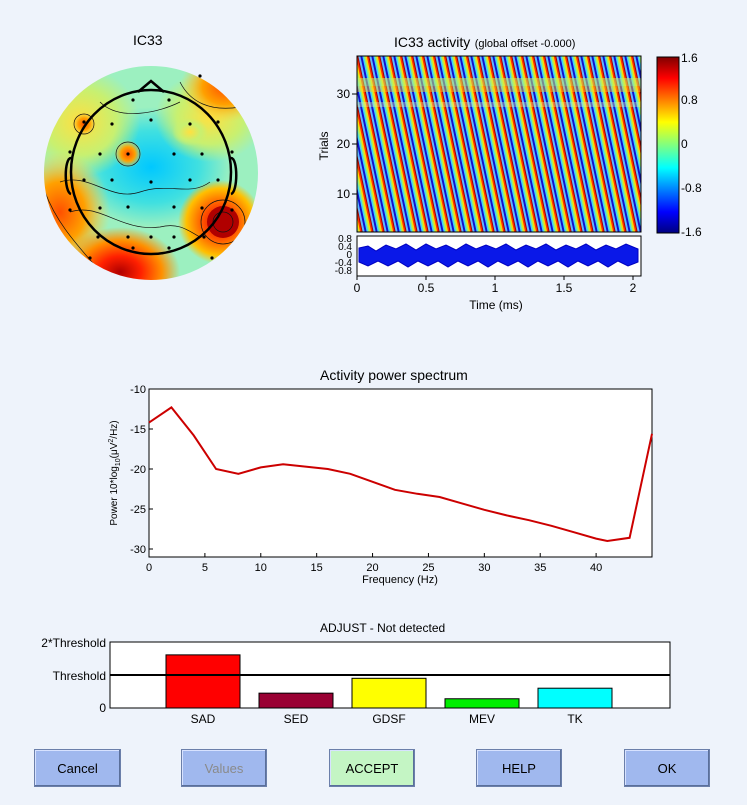 The width and height of the screenshot is (747, 805). Describe the element at coordinates (689, 58) in the screenshot. I see `colorbar-tick: 1.6` at that location.